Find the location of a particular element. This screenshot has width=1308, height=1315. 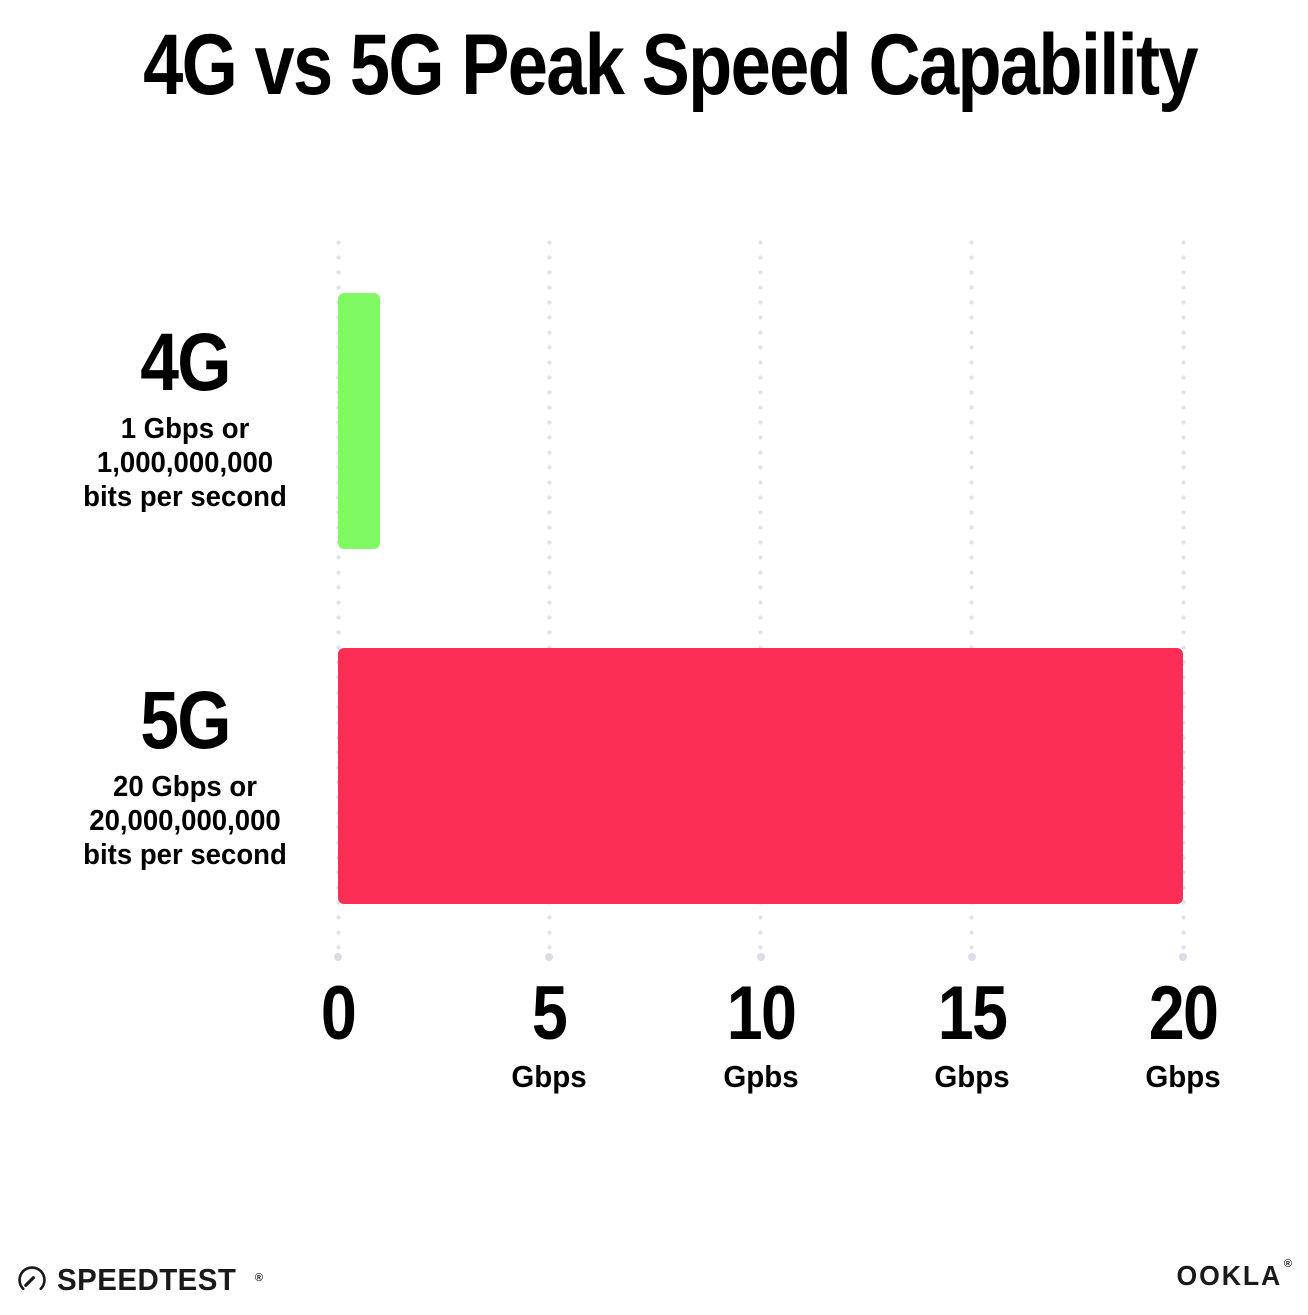

x-tick-value: 20 is located at coordinates (1183, 1013).